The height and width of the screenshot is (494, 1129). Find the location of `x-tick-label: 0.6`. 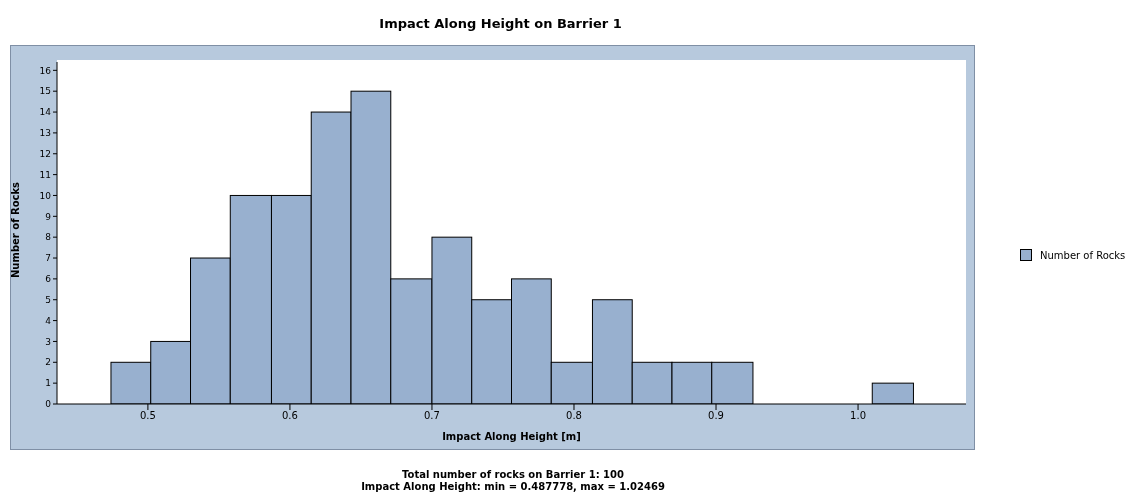

x-tick-label: 0.6 is located at coordinates (289, 416).